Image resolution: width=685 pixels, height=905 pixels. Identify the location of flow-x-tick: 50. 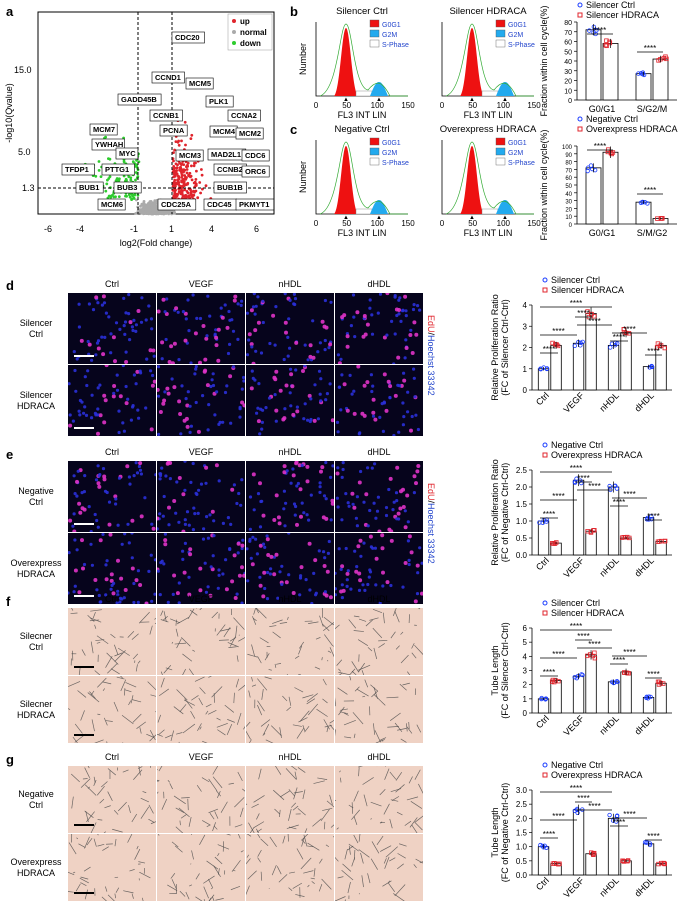
(472, 223).